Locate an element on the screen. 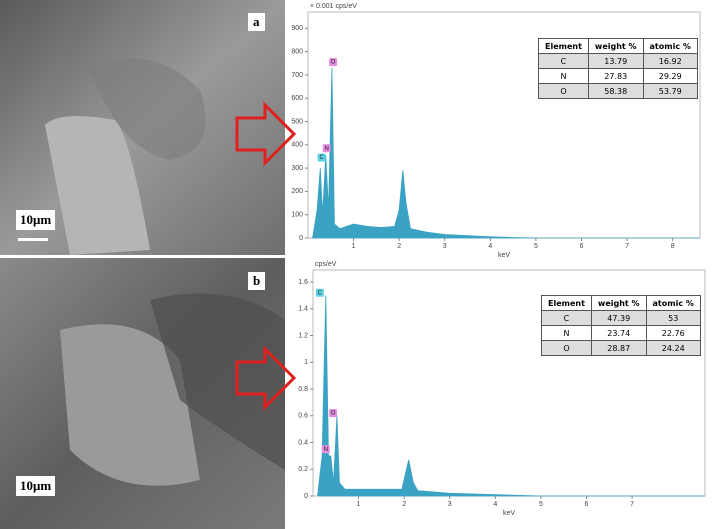  table-row: N 27.83 29.29 is located at coordinates (618, 76).